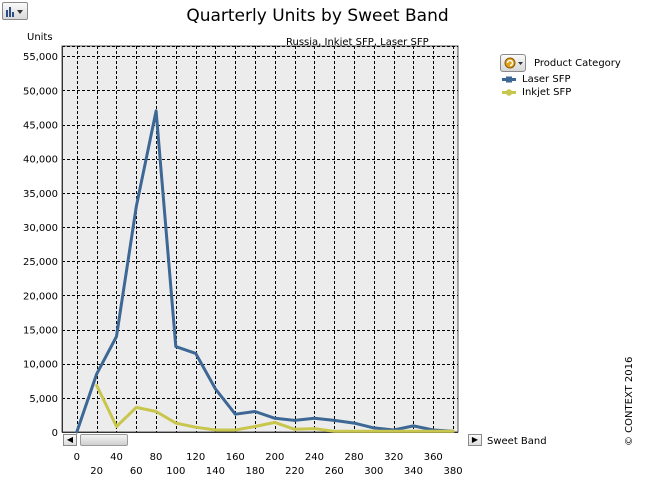 The height and width of the screenshot is (490, 645). I want to click on y-tick-label: 30,000, so click(40, 228).